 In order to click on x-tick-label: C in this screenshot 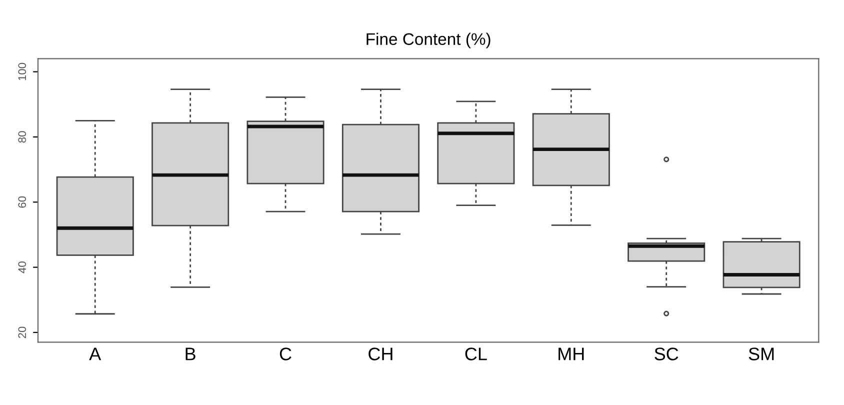, I will do `click(286, 354)`.